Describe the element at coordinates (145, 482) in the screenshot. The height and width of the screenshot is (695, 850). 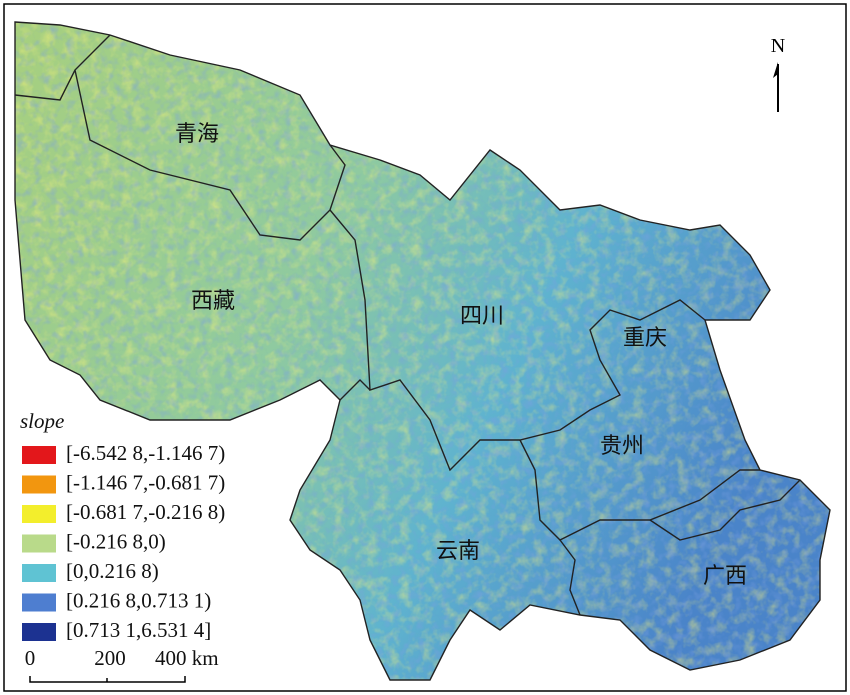
I see `legend-label: [-1.146 7,-0.681 7)` at that location.